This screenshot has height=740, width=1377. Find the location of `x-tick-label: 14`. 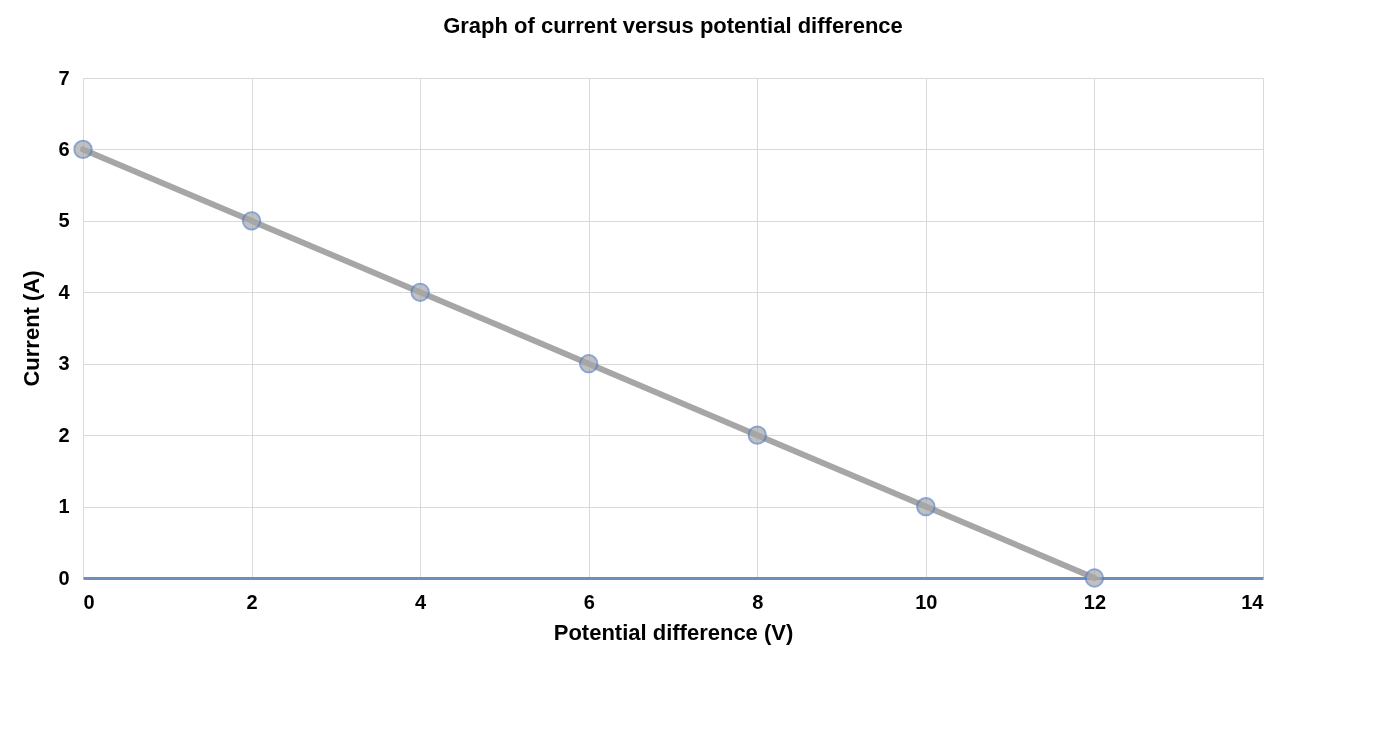

x-tick-label: 14 is located at coordinates (1253, 601).